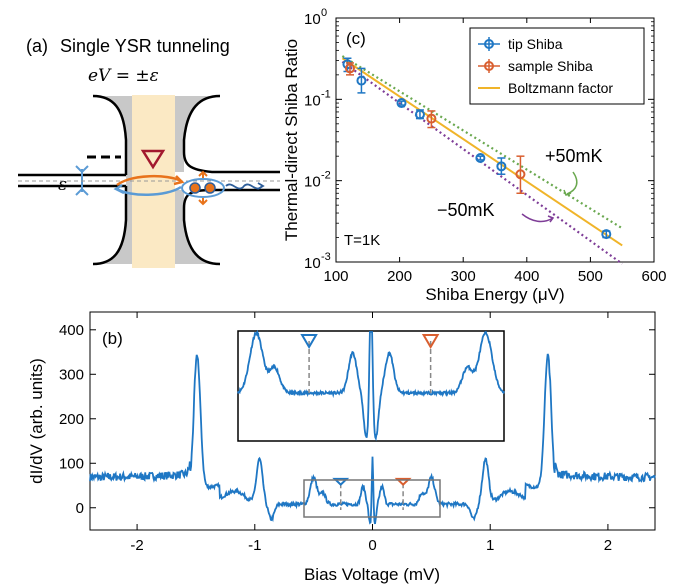  I want to click on panel-c-fit-lines, so click(482, 160).